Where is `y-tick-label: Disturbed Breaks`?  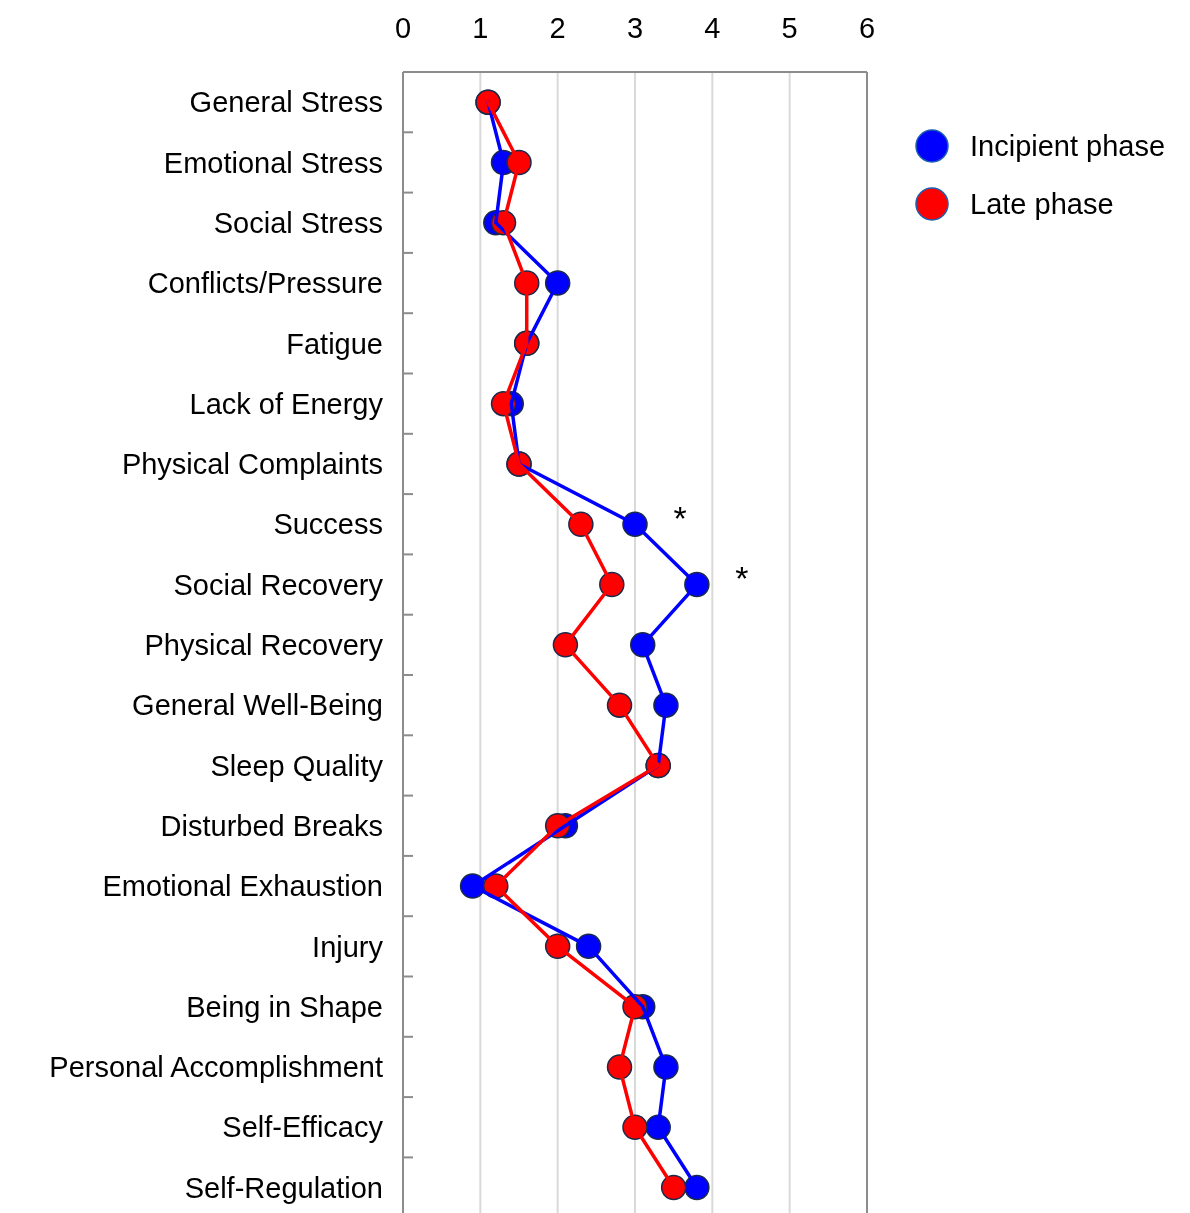 y-tick-label: Disturbed Breaks is located at coordinates (271, 825).